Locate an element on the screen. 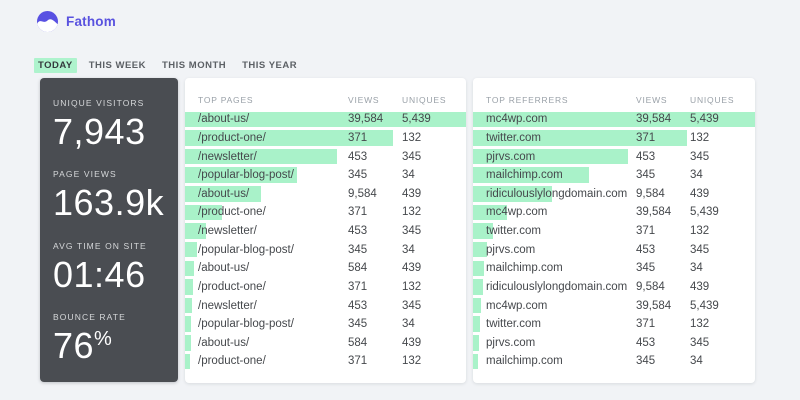 This screenshot has width=800, height=400. tab-this-month: THIS MONTH is located at coordinates (194, 65).